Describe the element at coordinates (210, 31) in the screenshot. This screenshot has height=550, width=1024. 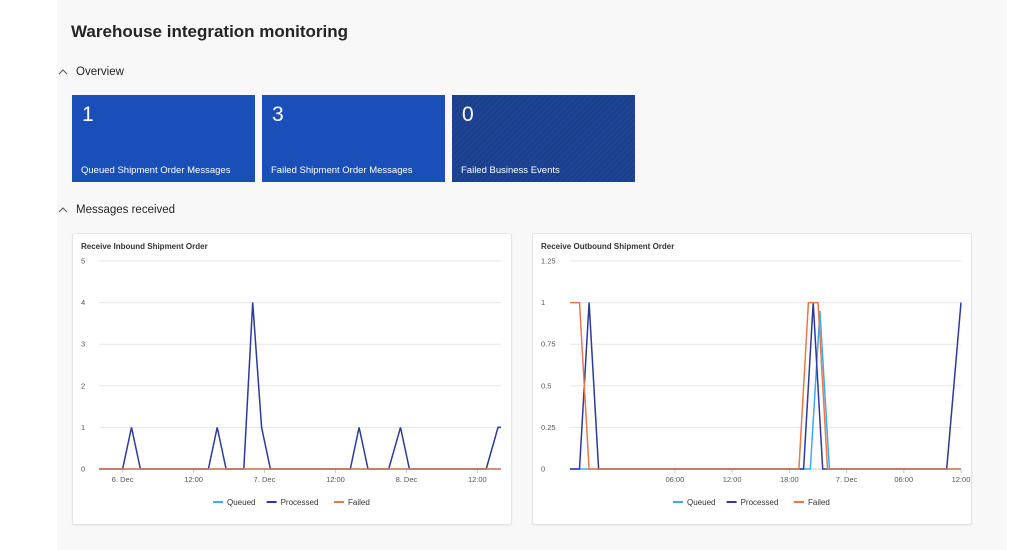
I see `page-title: Warehouse integration monitoring` at that location.